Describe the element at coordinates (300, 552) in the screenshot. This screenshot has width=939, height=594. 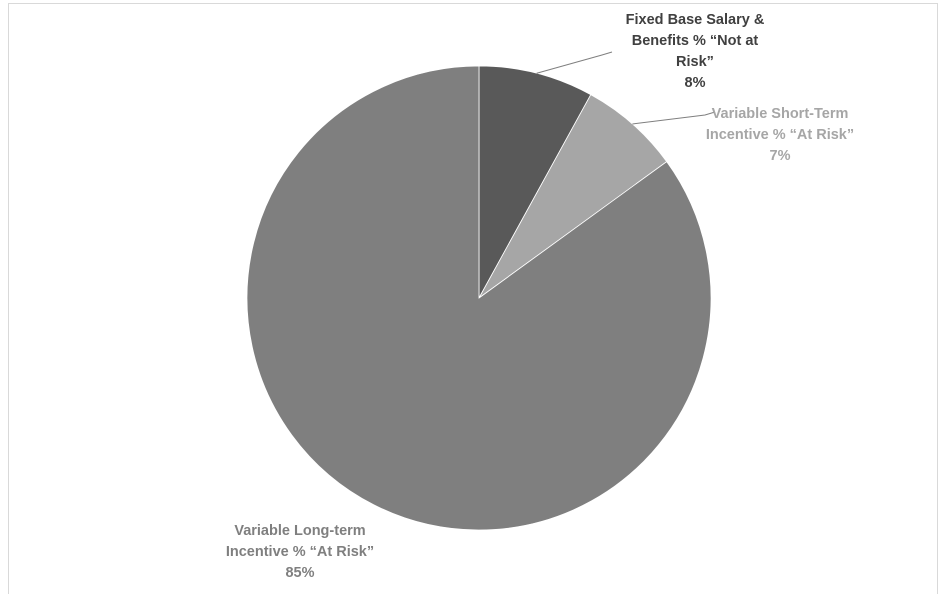
I see `slice-category-label-3: Incentive % “At Risk”` at that location.